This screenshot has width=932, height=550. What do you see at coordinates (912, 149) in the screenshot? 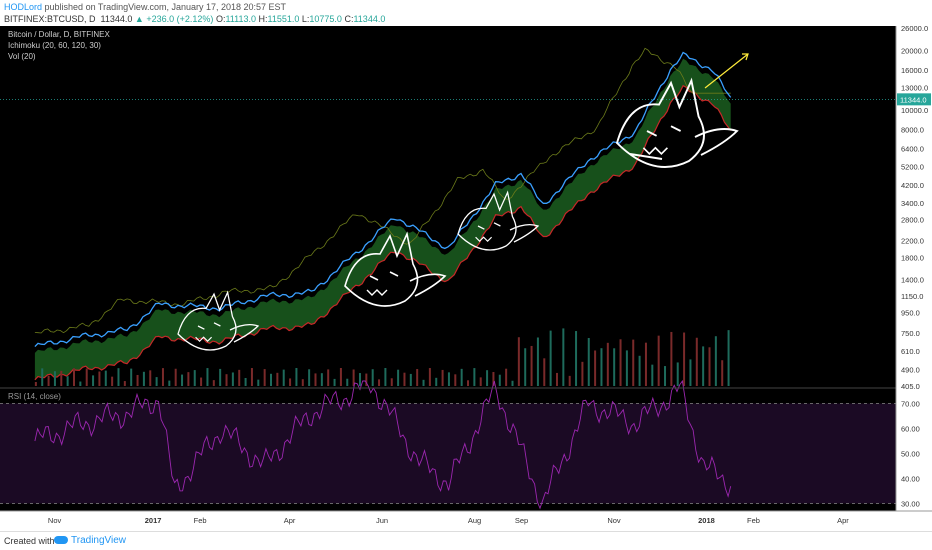
I see `price-tick-label: 6400.0` at bounding box center [912, 149].